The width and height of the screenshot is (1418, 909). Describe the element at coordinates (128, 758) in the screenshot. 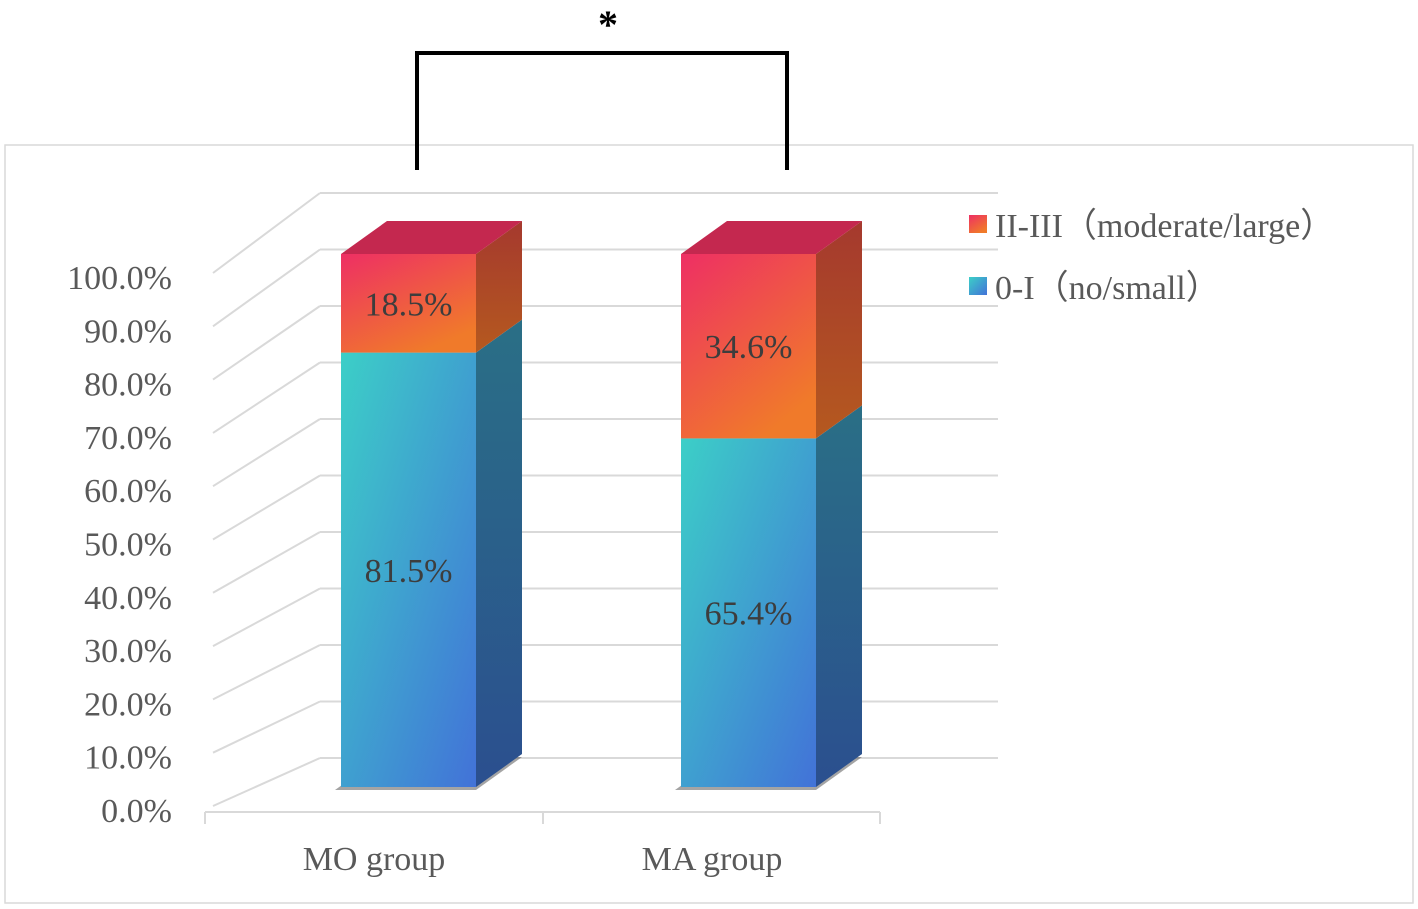

I see `y-tick-label: 10.0%` at that location.